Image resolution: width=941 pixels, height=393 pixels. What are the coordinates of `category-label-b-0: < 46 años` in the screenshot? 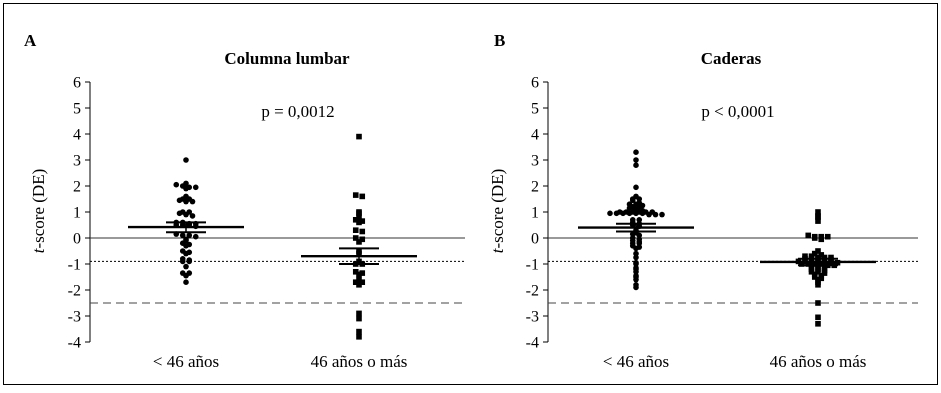 It's located at (636, 361).